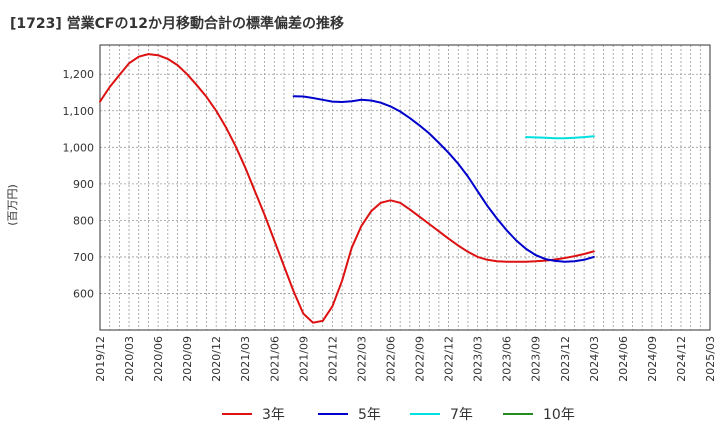 Image resolution: width=720 pixels, height=444 pixels. Describe the element at coordinates (594, 359) in the screenshot. I see `x-tick-label: 2024/03` at that location.